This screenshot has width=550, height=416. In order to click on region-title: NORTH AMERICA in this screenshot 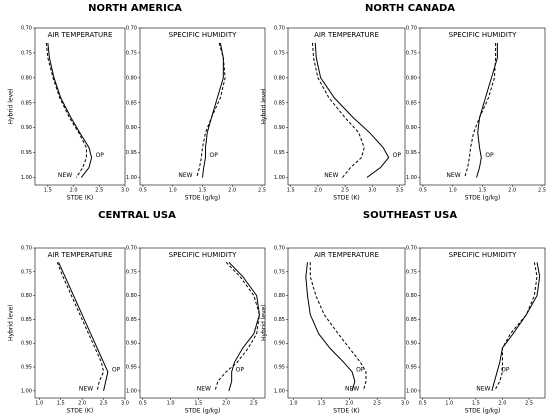, I will do `click(135, 8)`.